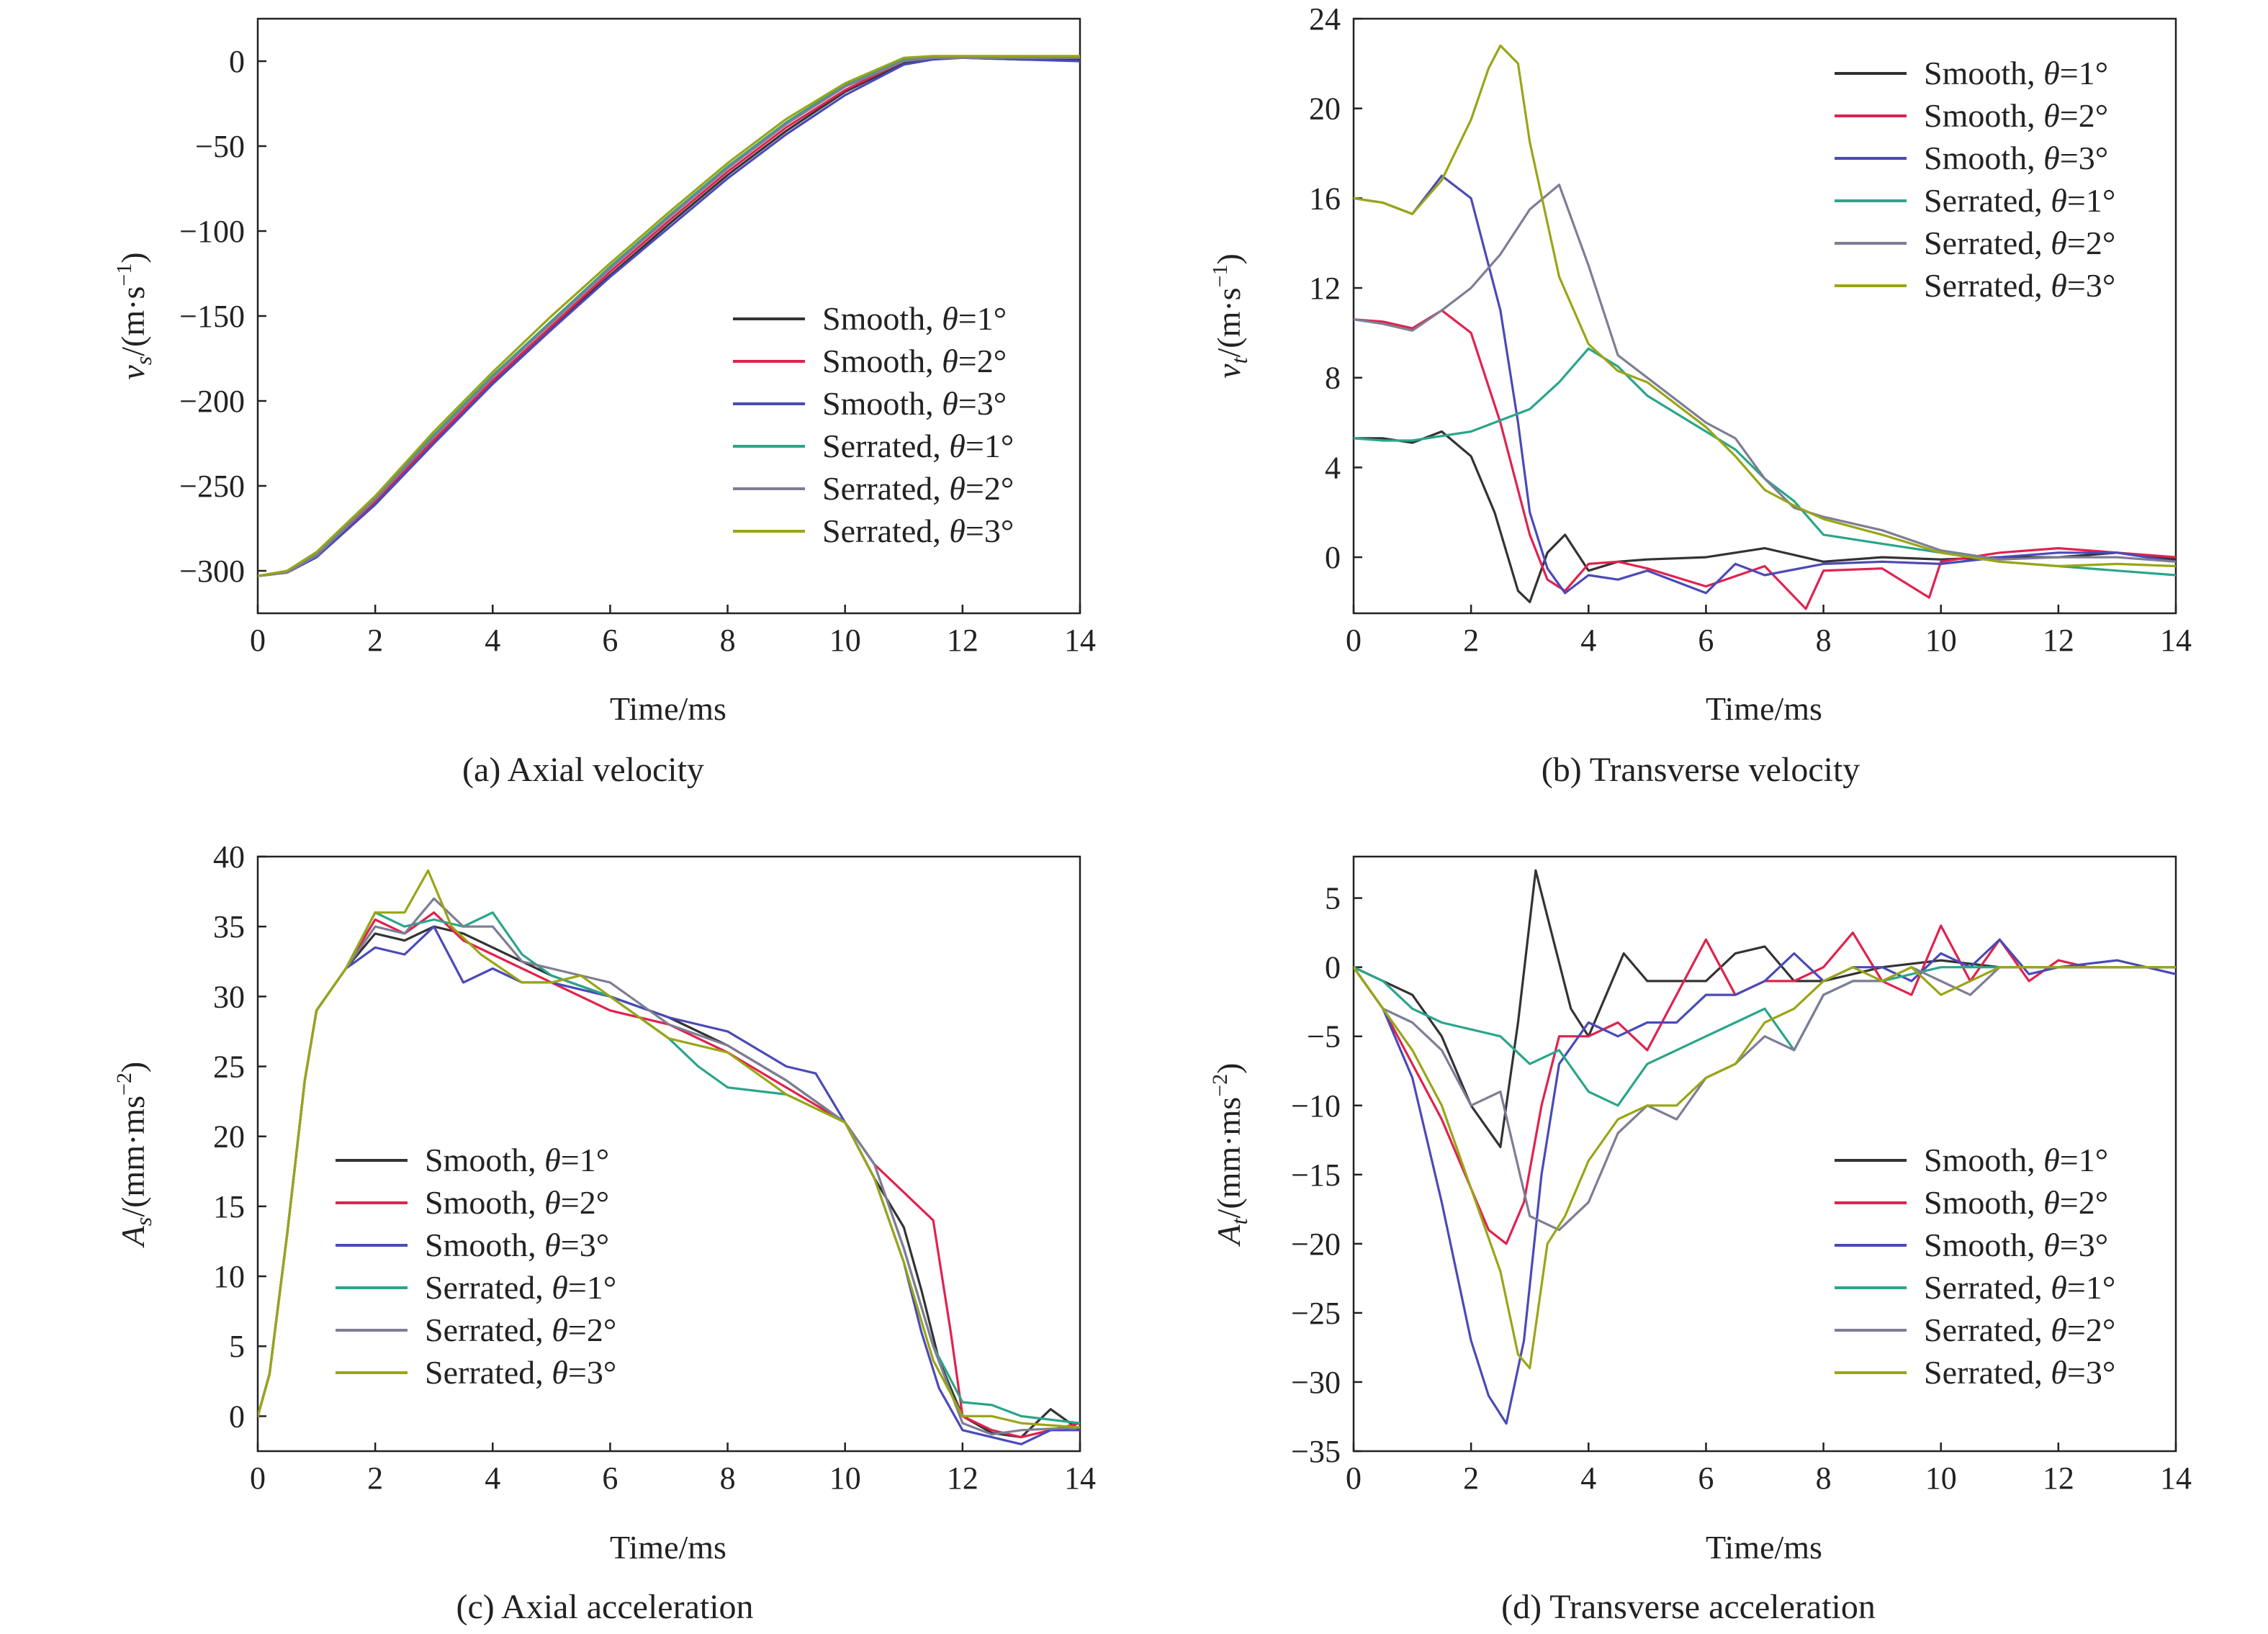 Image resolution: width=2268 pixels, height=1634 pixels. Describe the element at coordinates (1324, 1037) in the screenshot. I see `y-tick-label: −5` at that location.